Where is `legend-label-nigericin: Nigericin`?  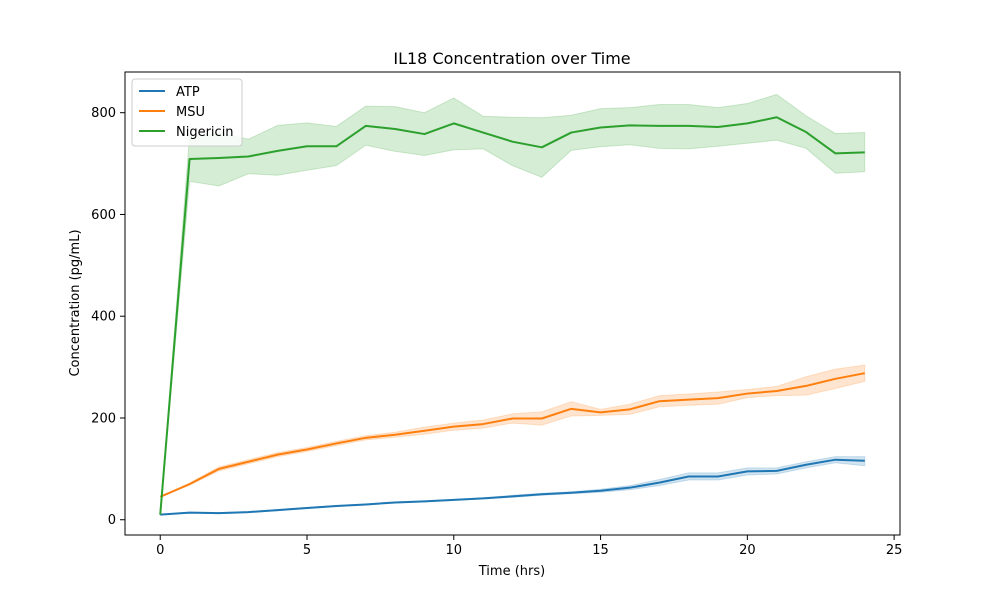 legend-label-nigericin: Nigericin is located at coordinates (205, 132).